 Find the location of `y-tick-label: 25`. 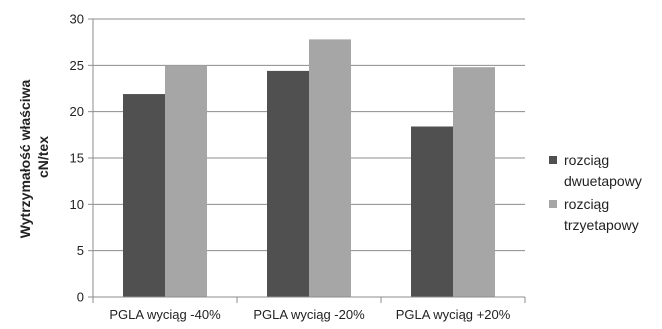

y-tick-label: 25 is located at coordinates (77, 65).